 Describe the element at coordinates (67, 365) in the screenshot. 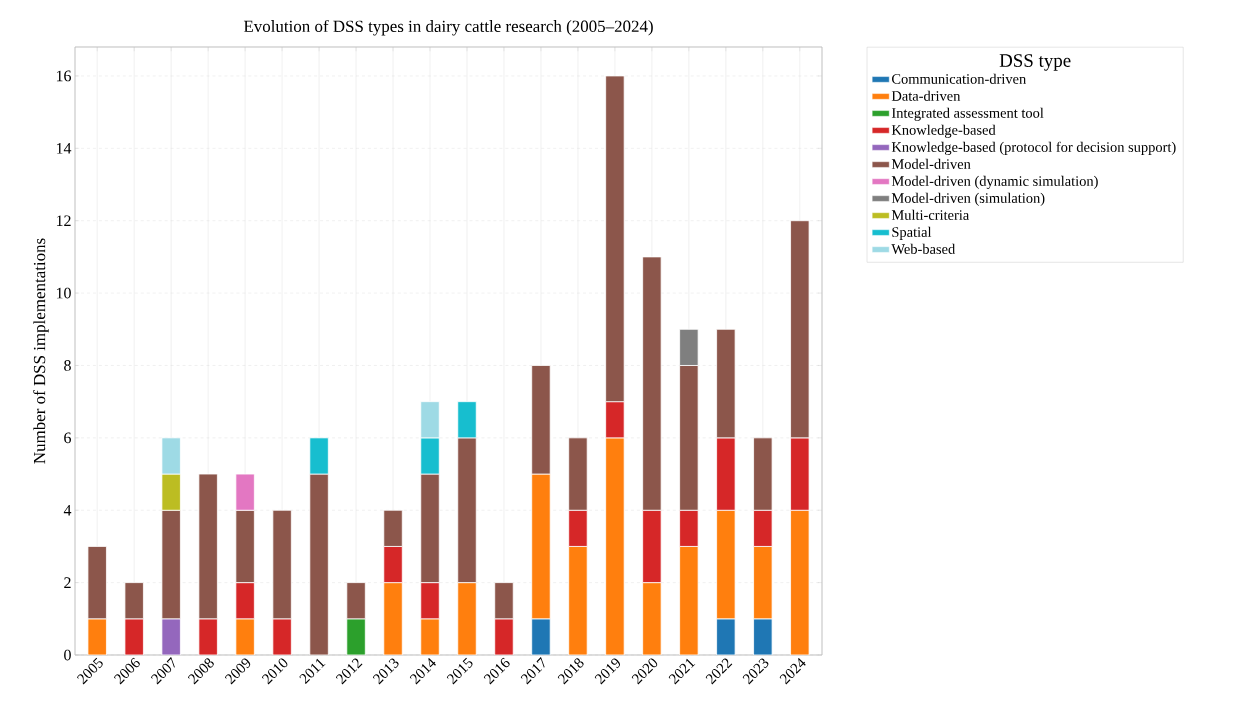

I see `y-tick-label: 8` at that location.